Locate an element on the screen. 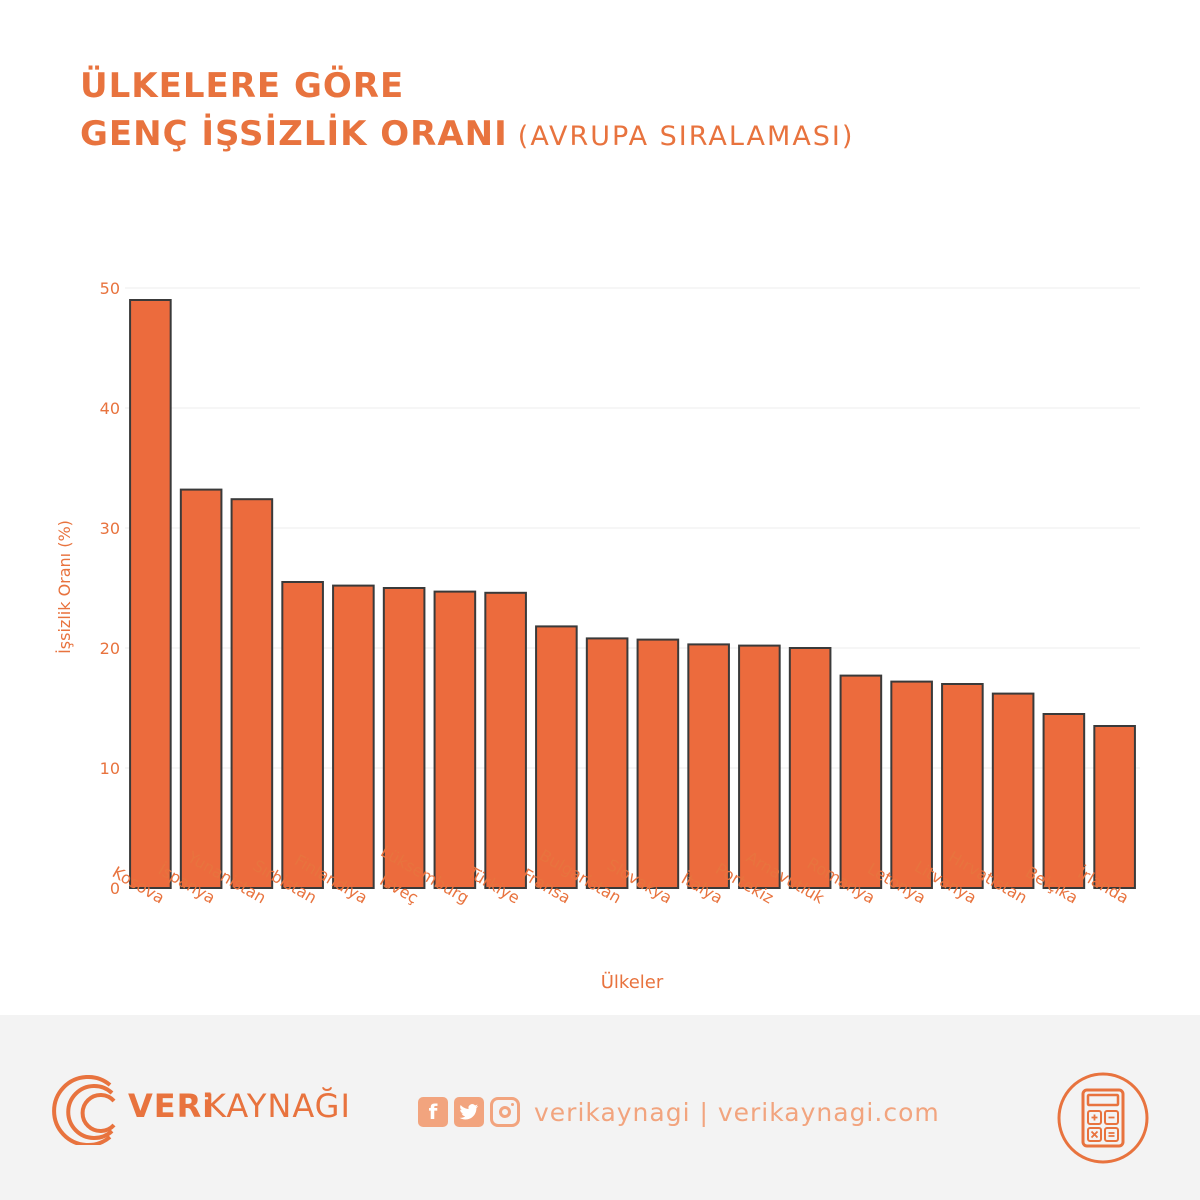 This screenshot has height=1200, width=1200. y-tick-label: 40 is located at coordinates (110, 408).